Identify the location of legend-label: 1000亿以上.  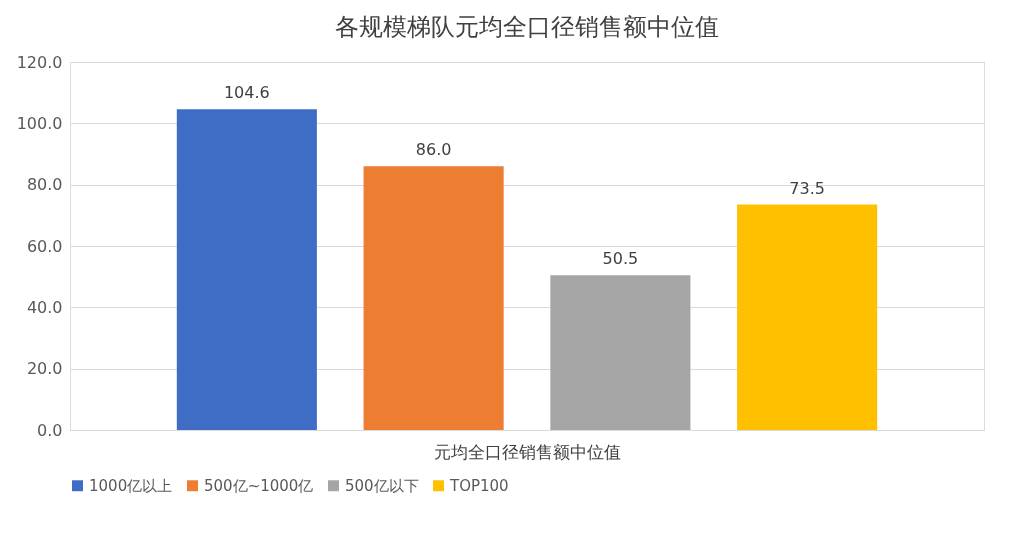
(131, 485).